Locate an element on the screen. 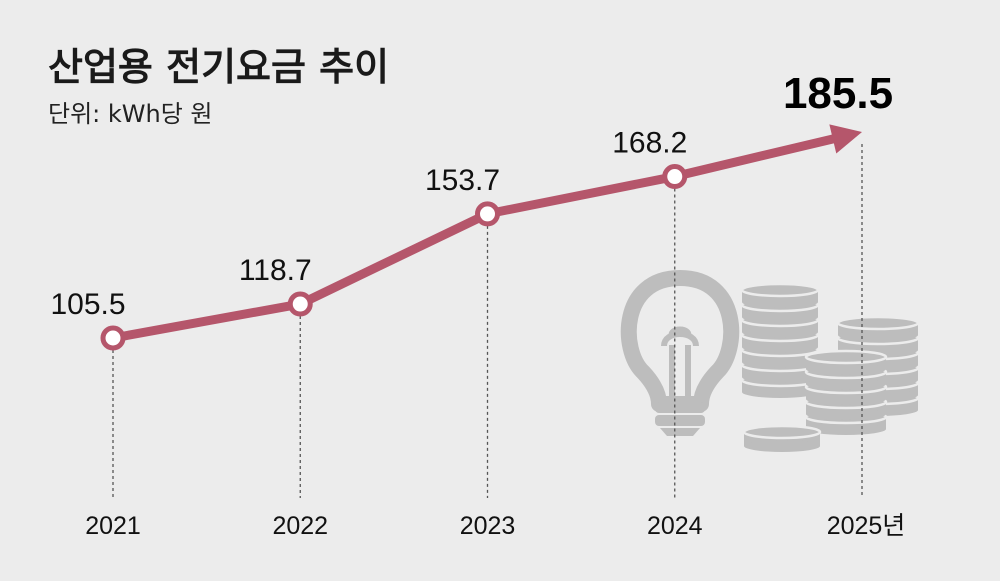  unit-label: 단위: kWh당 원 is located at coordinates (130, 114).